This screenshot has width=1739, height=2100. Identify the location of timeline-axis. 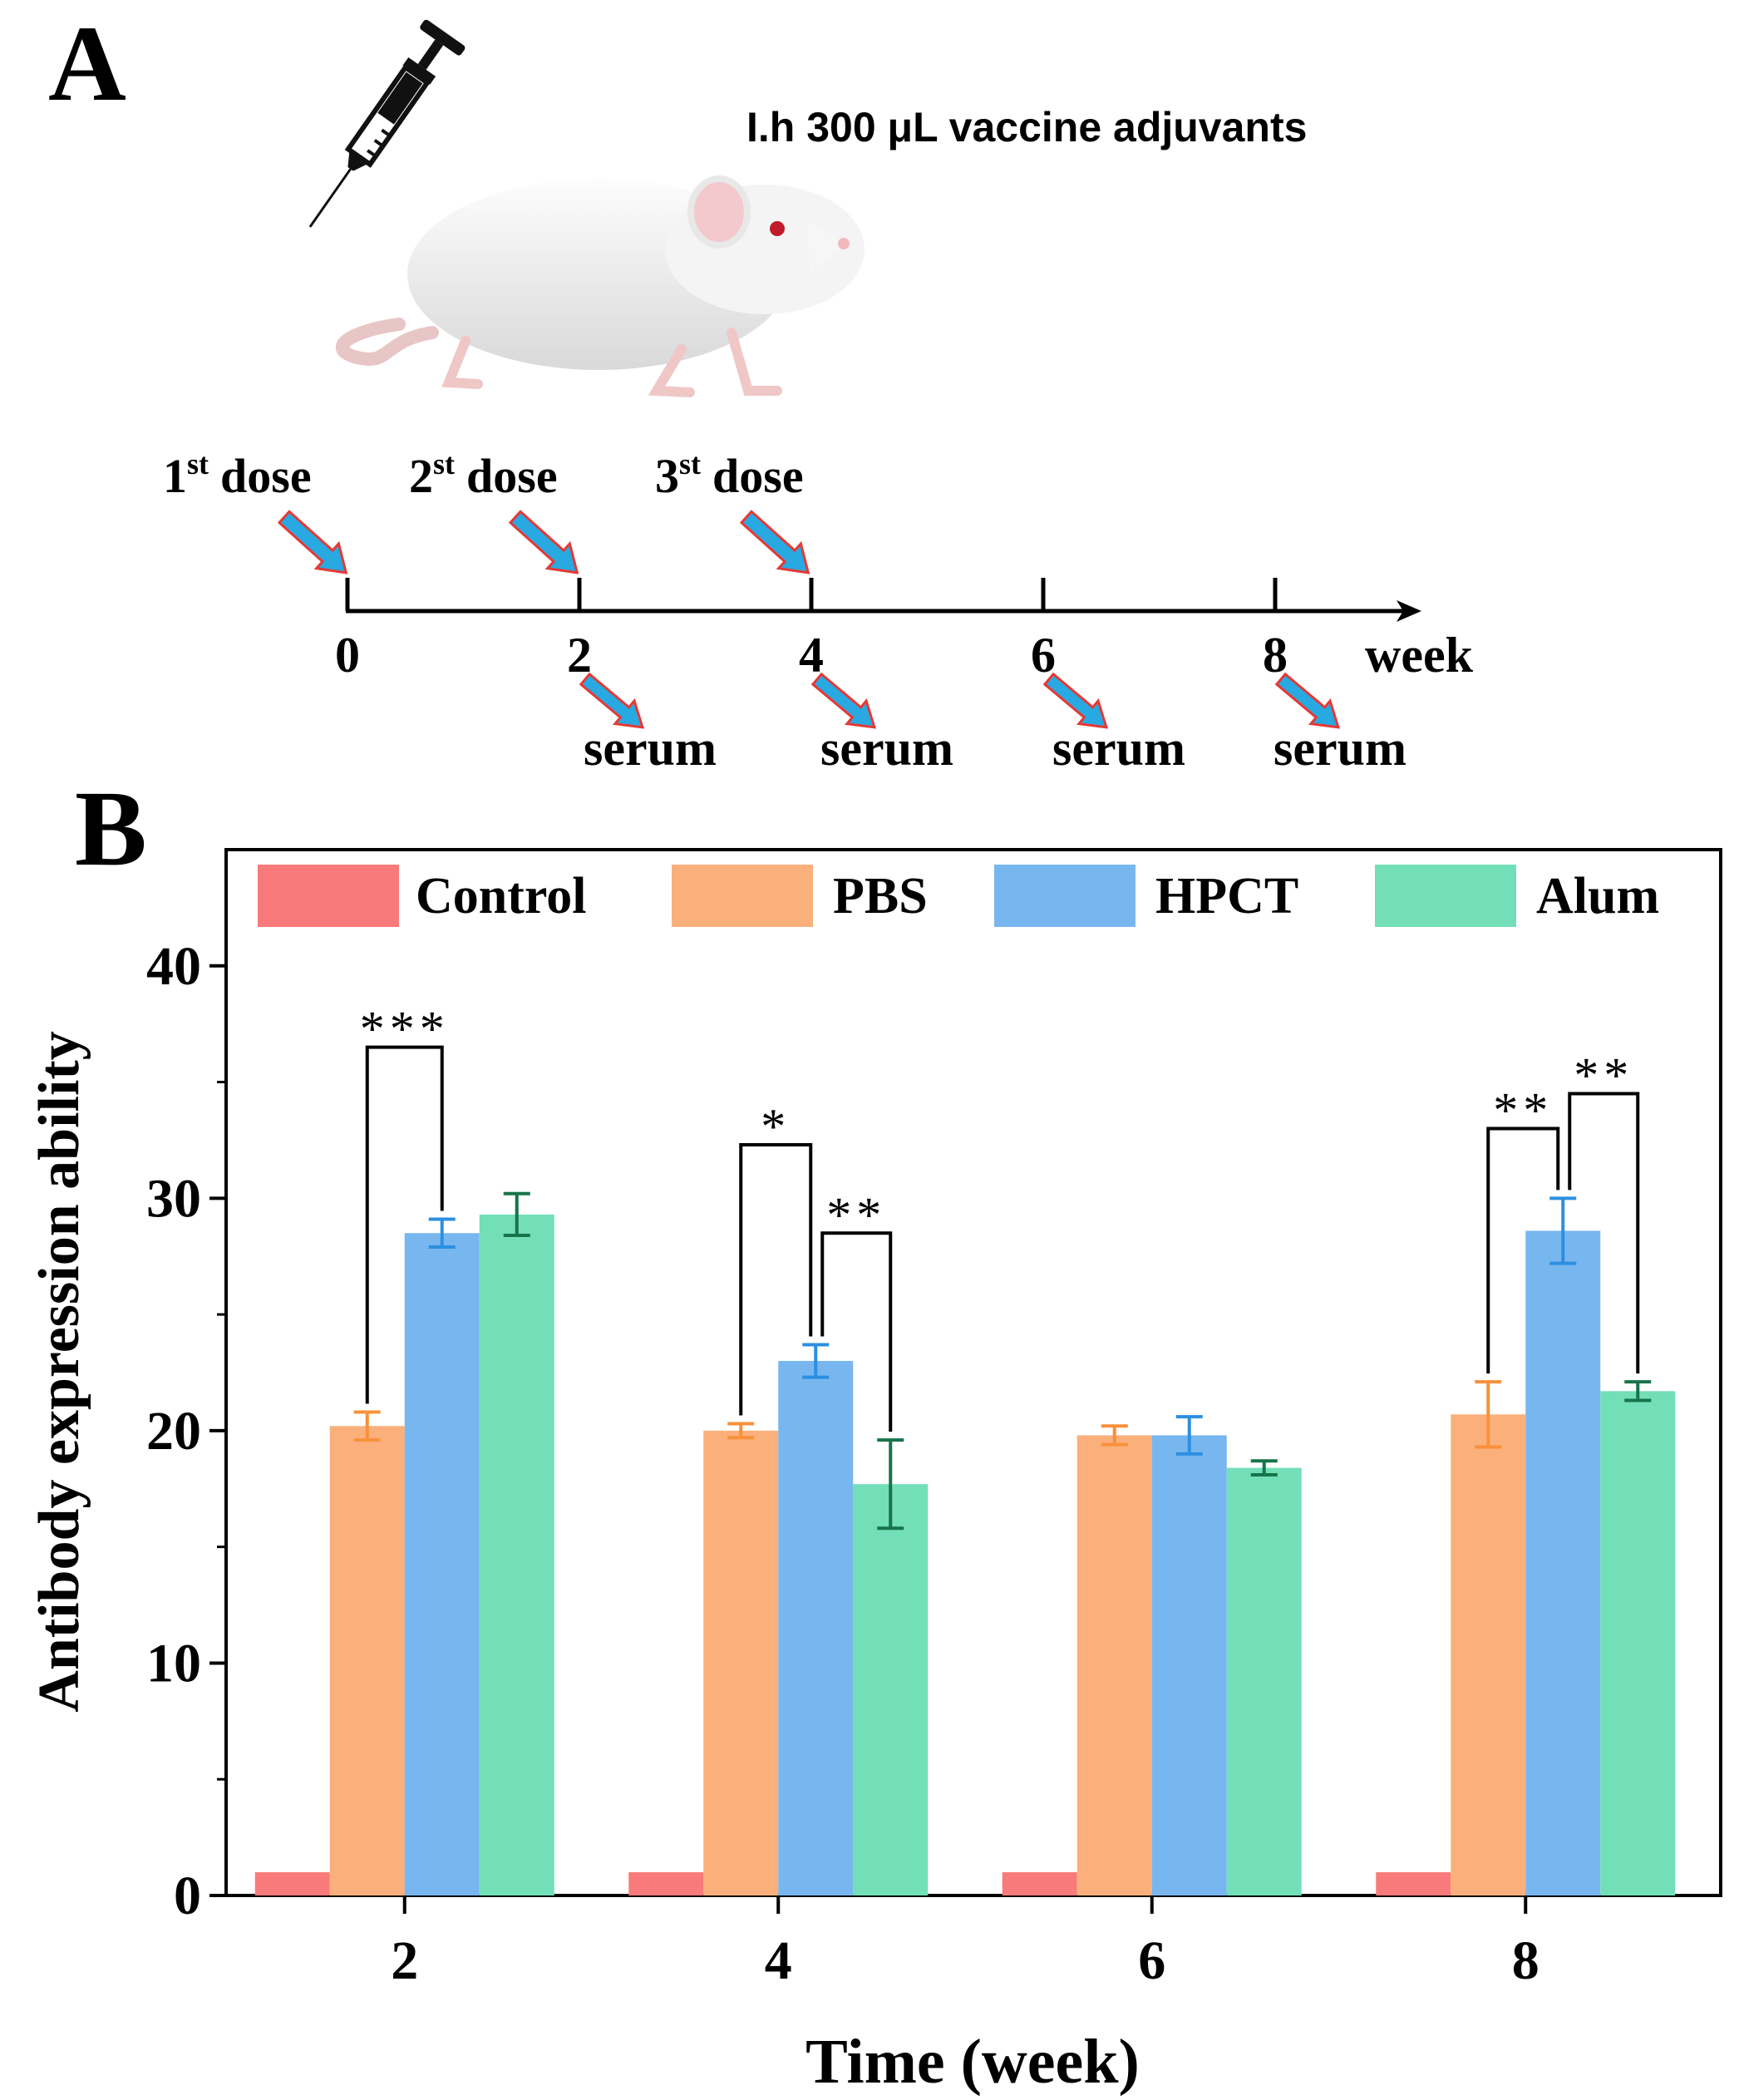
(883, 600).